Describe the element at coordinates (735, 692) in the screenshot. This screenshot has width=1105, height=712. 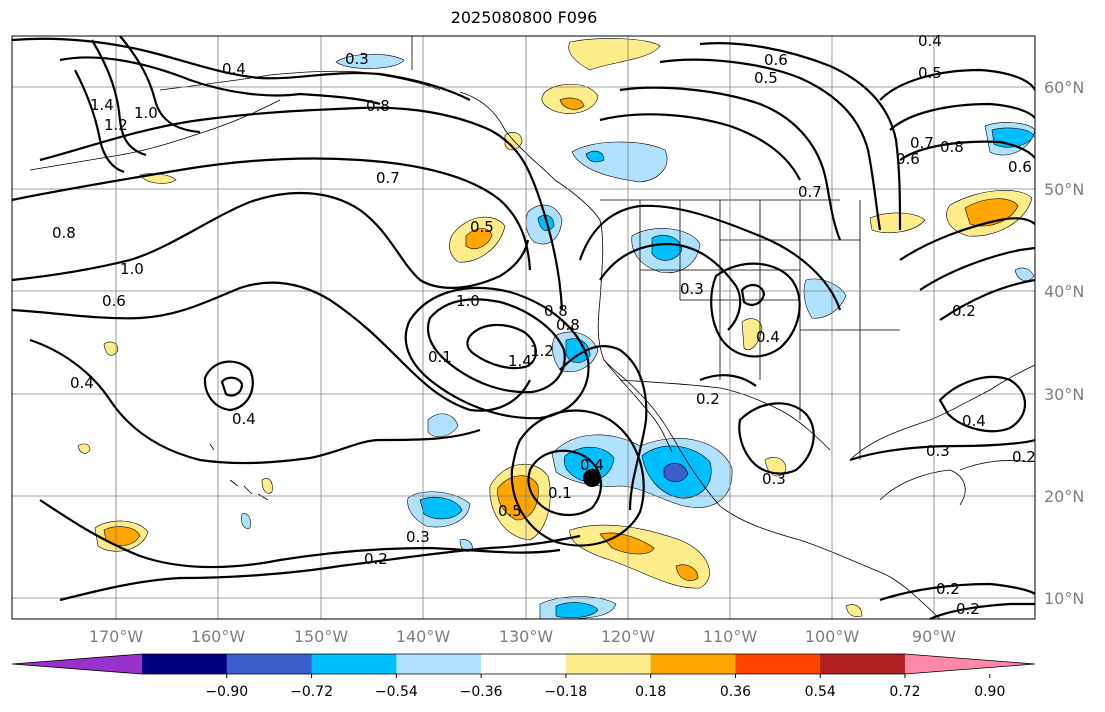
I see `colorbar-tick-label: 0.36` at that location.